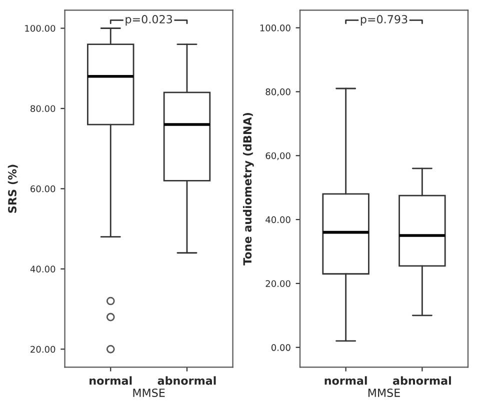 This screenshot has height=408, width=480. What do you see at coordinates (384, 20) in the screenshot?
I see `annotation: p=0.793` at bounding box center [384, 20].